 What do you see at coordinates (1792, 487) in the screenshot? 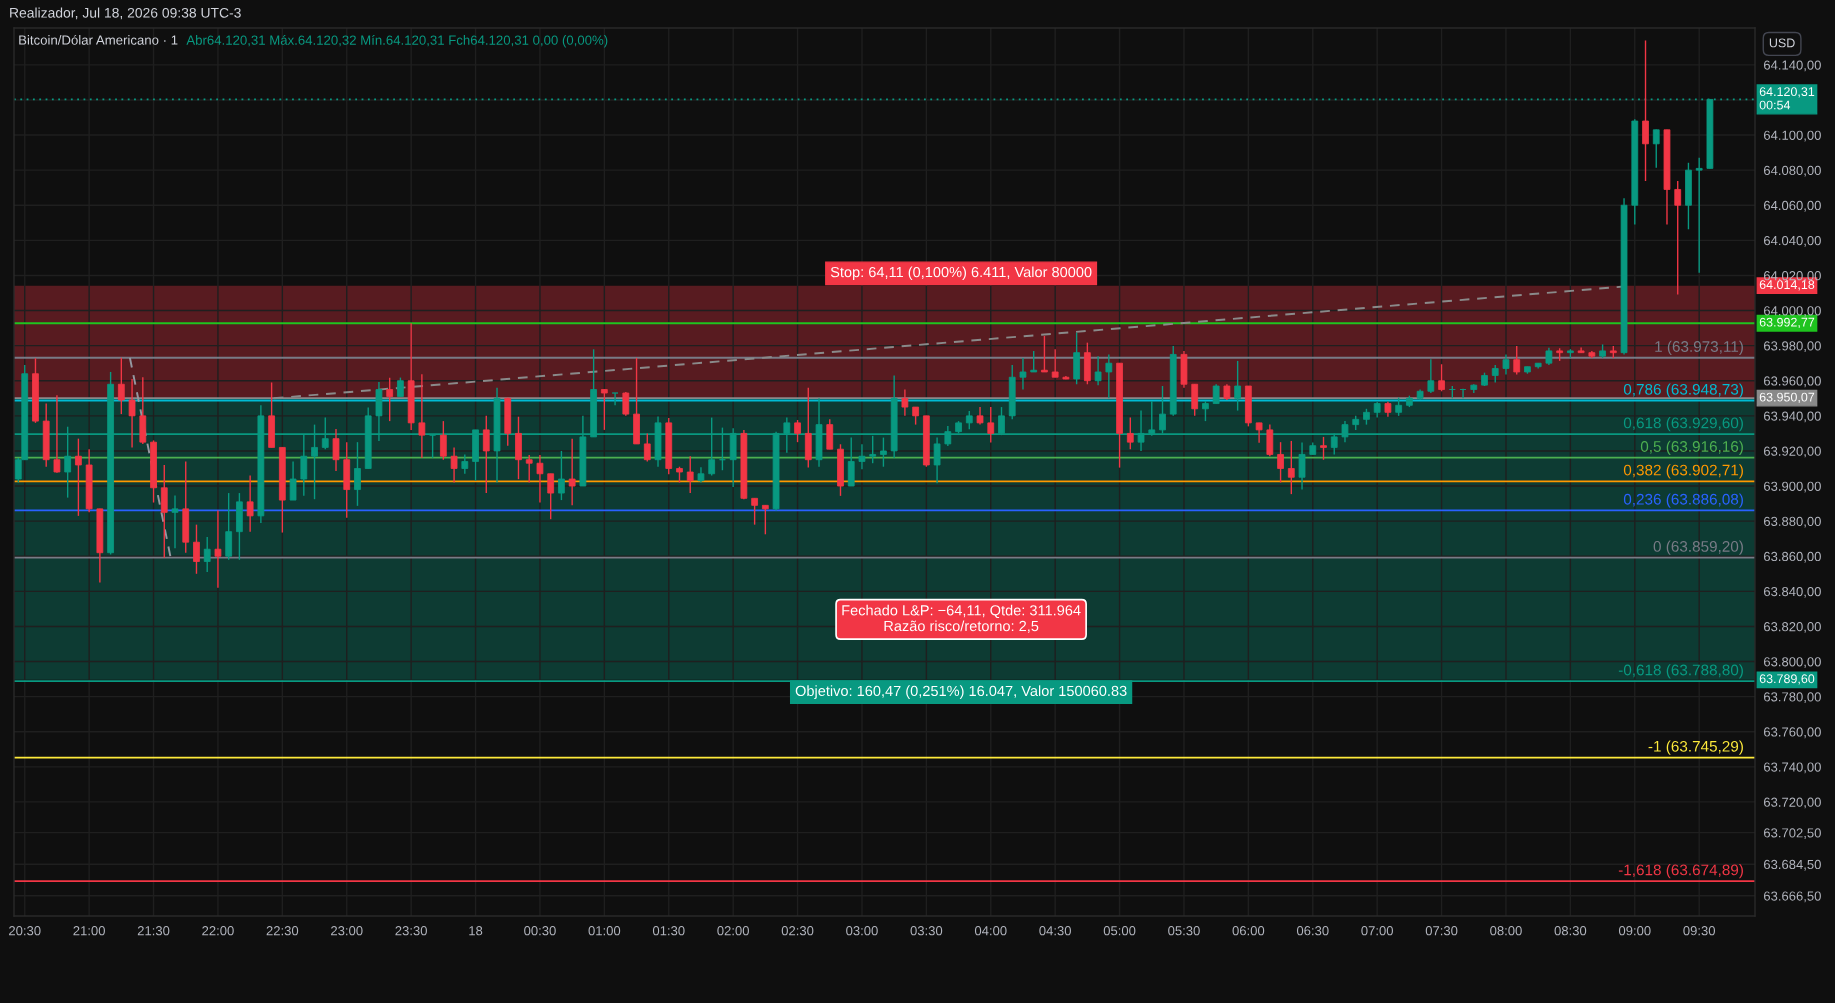
I see `y-tick-label: 63.900,00` at bounding box center [1792, 487].